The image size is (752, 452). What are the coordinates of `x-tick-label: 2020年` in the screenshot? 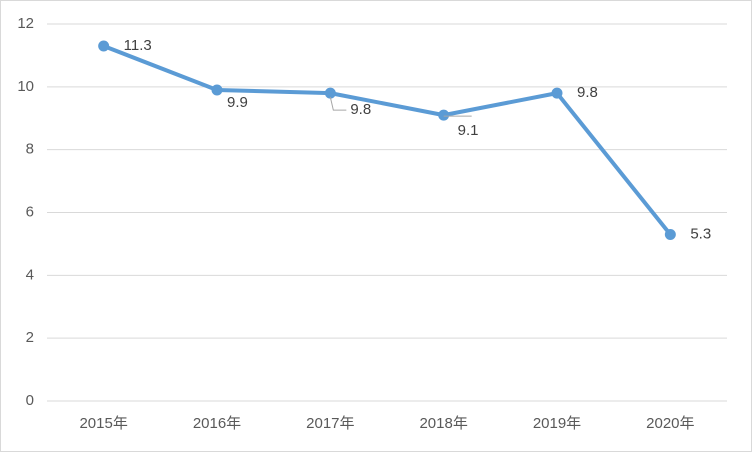 It's located at (670, 423).